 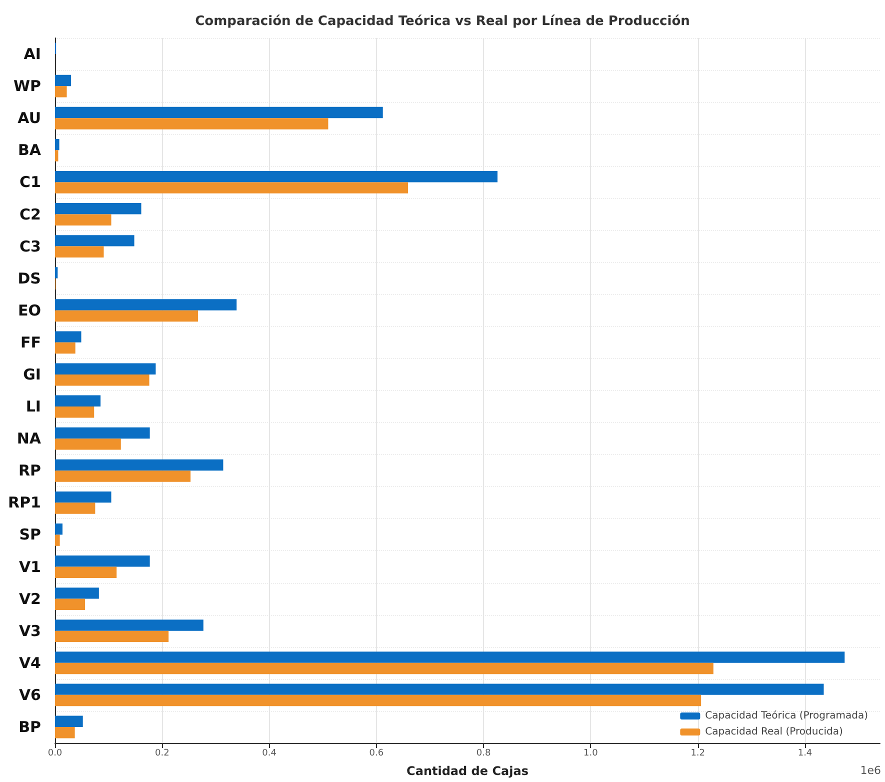 What do you see at coordinates (30, 246) in the screenshot?
I see `y-tick-label: C3` at bounding box center [30, 246].